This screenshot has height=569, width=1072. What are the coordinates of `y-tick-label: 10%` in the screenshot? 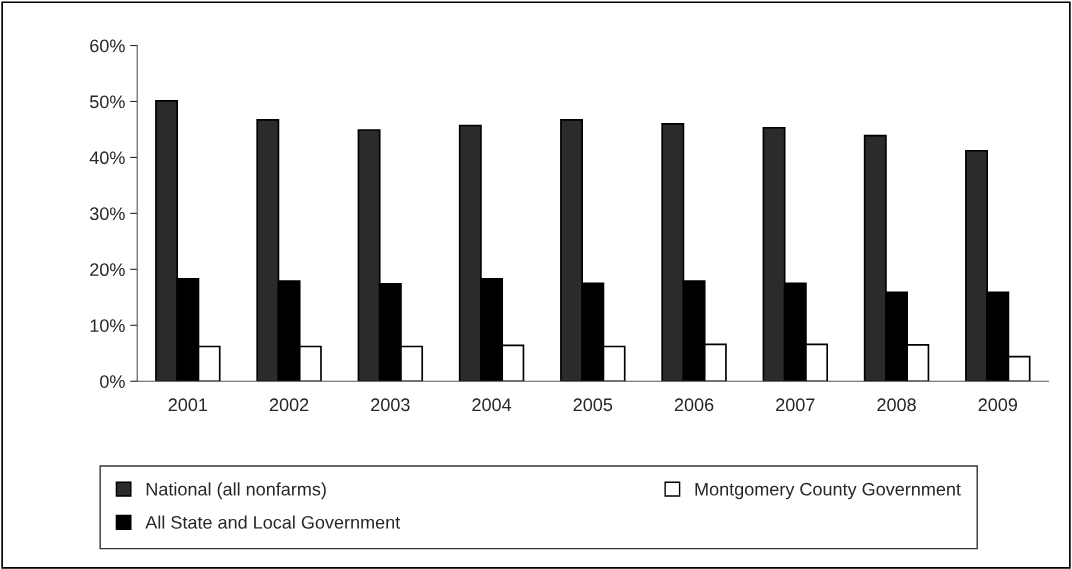 It's located at (107, 325).